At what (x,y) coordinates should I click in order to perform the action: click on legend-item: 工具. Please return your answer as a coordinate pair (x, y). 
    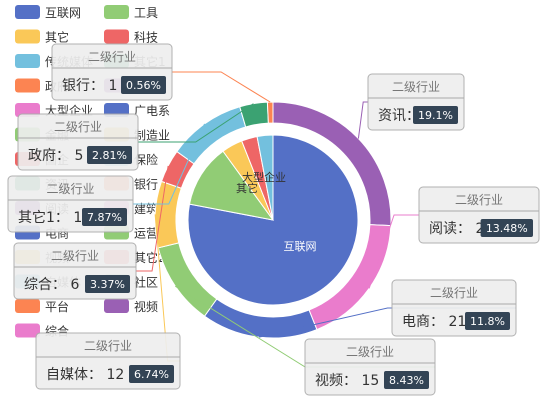
    Looking at the image, I should click on (131, 12).